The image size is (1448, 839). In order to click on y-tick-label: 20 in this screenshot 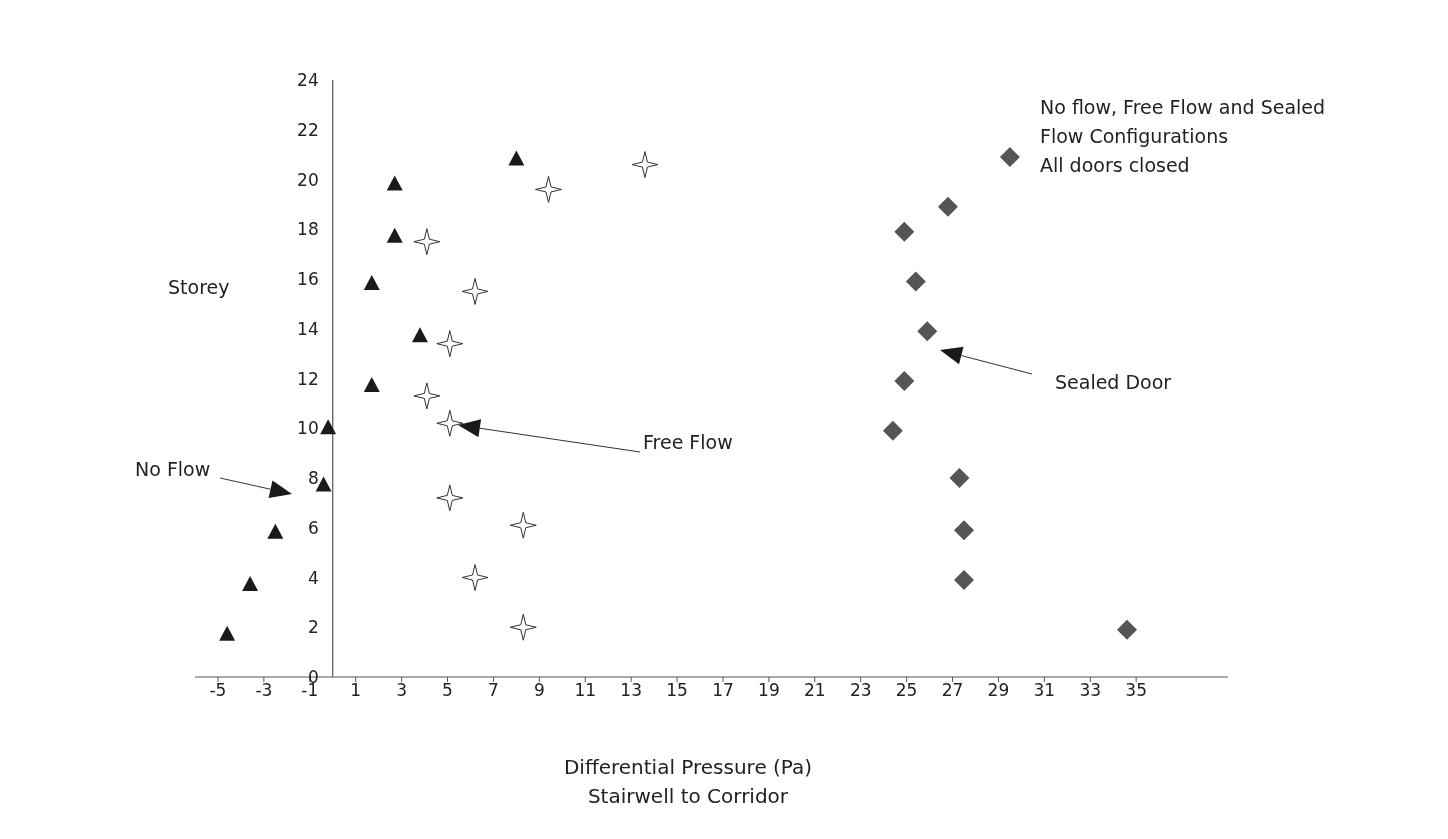, I will do `click(308, 179)`.